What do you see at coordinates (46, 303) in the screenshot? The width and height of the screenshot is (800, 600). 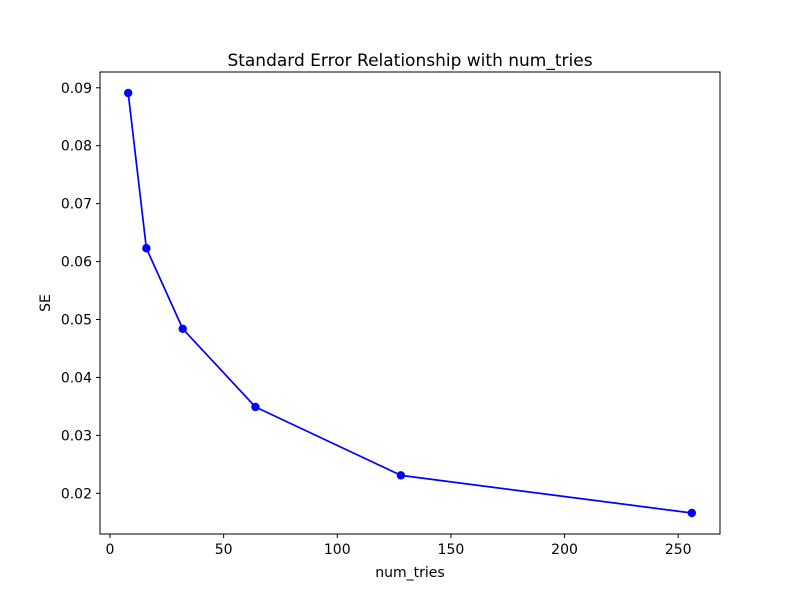 I see `y-axis-label: SE` at bounding box center [46, 303].